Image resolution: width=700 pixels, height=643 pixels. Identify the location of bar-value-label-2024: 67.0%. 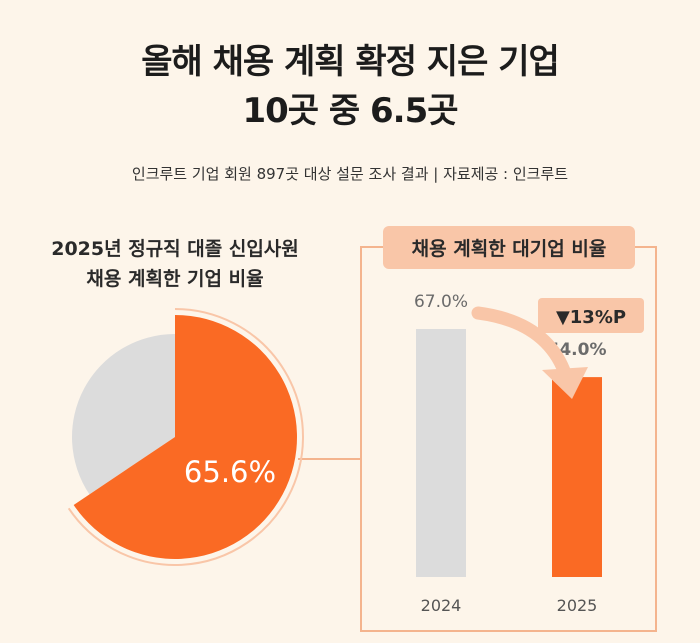
(441, 302).